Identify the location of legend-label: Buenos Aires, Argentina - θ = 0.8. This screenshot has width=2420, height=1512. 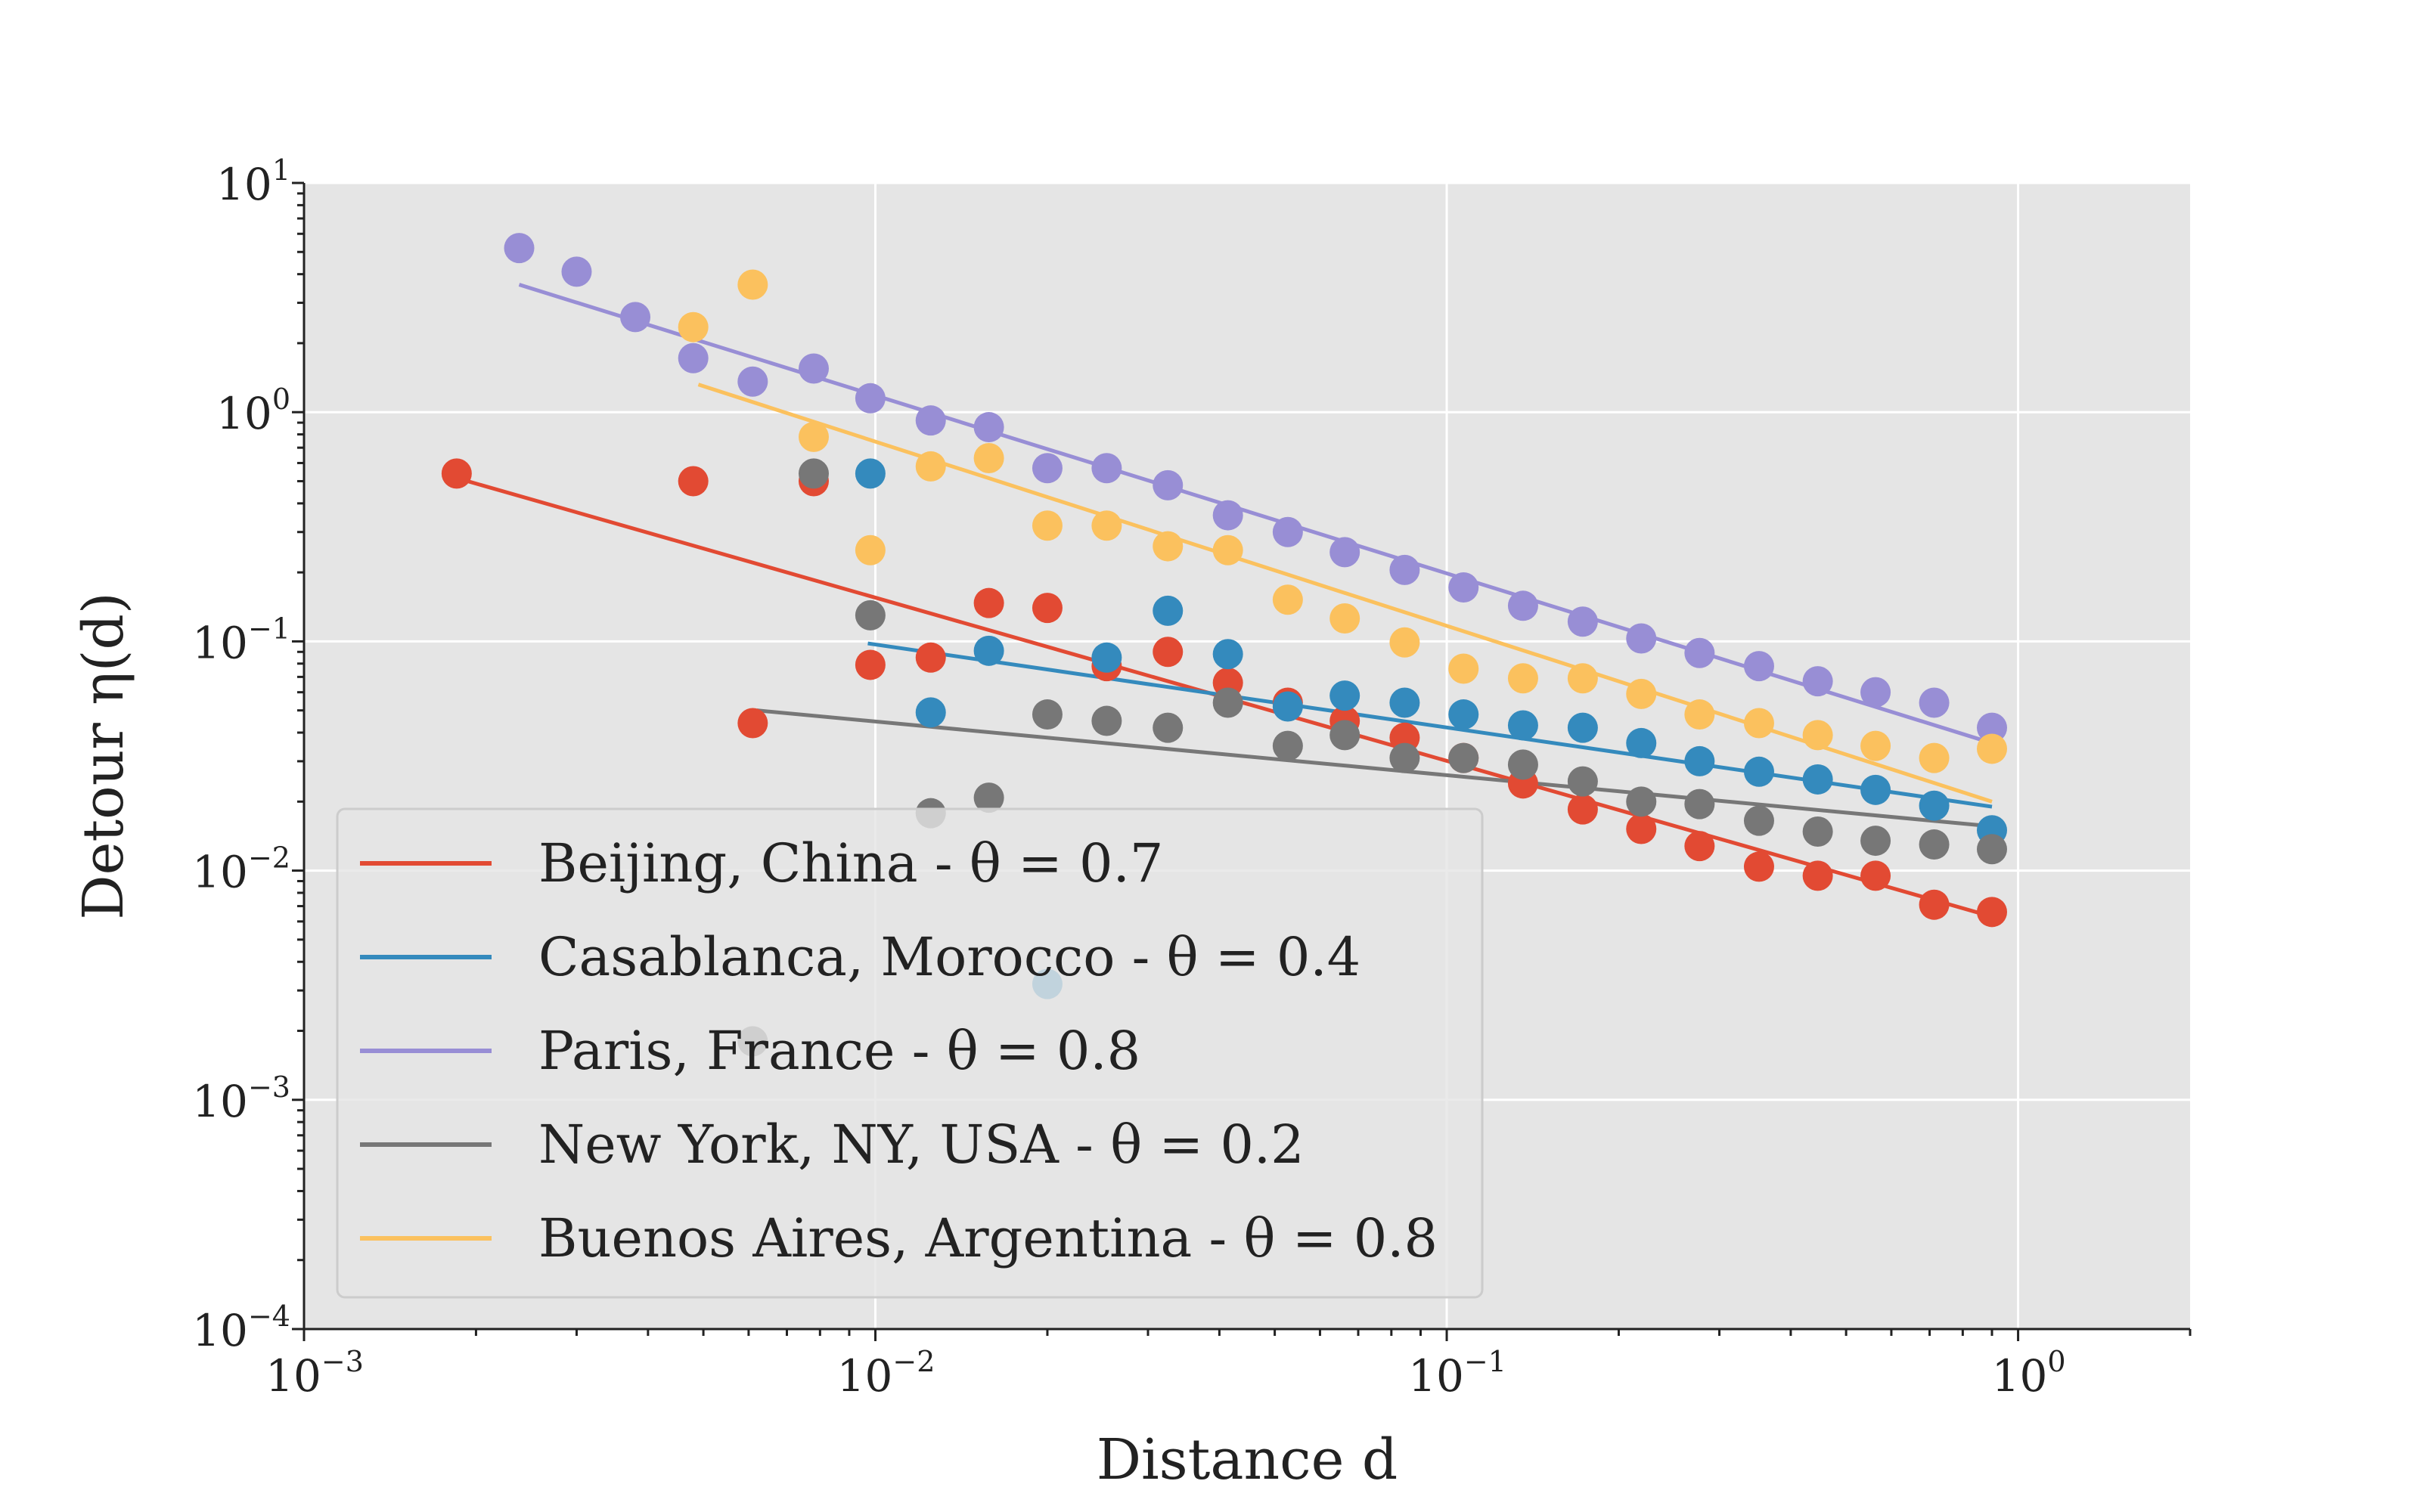
(988, 1238).